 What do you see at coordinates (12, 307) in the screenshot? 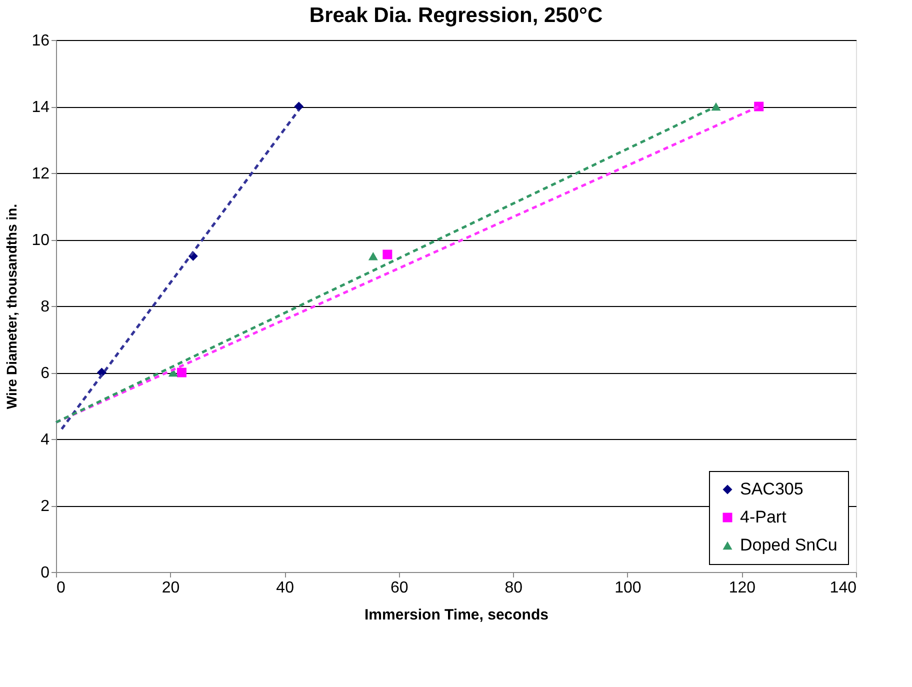
I see `y-axis-title: Wire Diameter, thousandths in.` at bounding box center [12, 307].